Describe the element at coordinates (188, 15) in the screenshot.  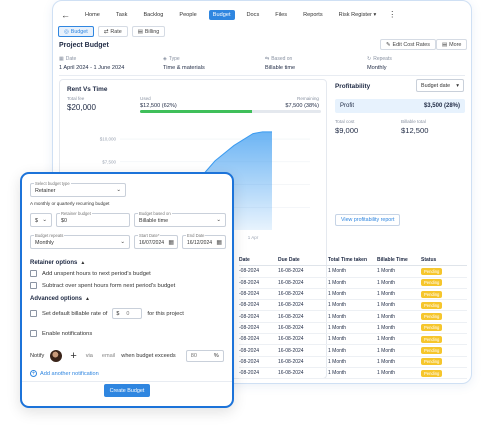
I see `tab-people: People` at that location.